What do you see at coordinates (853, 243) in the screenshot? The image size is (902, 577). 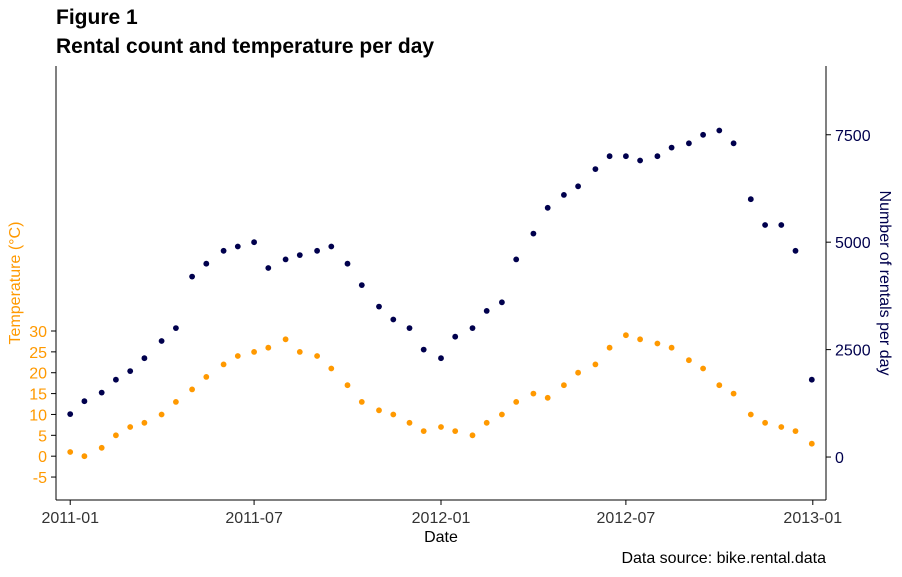 I see `right-tick-label: 5000` at bounding box center [853, 243].